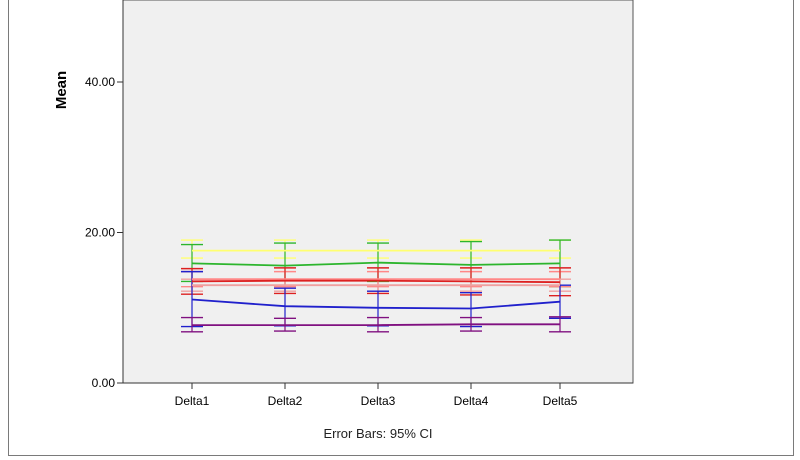 This screenshot has height=460, width=800. I want to click on x-tick-label: Delta2, so click(285, 401).